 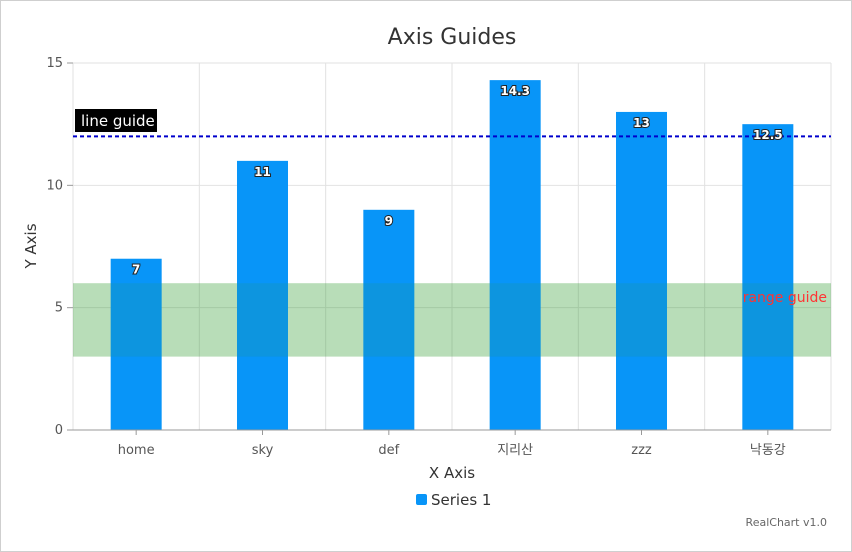 What do you see at coordinates (785, 298) in the screenshot?
I see `range-guide-label: range guide` at bounding box center [785, 298].